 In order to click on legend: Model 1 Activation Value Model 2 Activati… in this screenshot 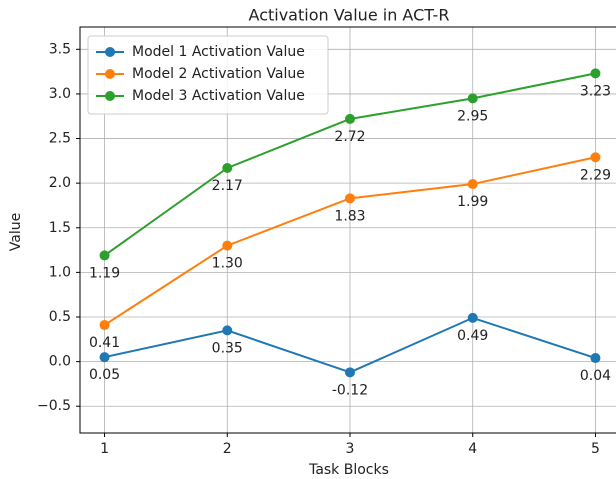, I will do `click(208, 75)`.